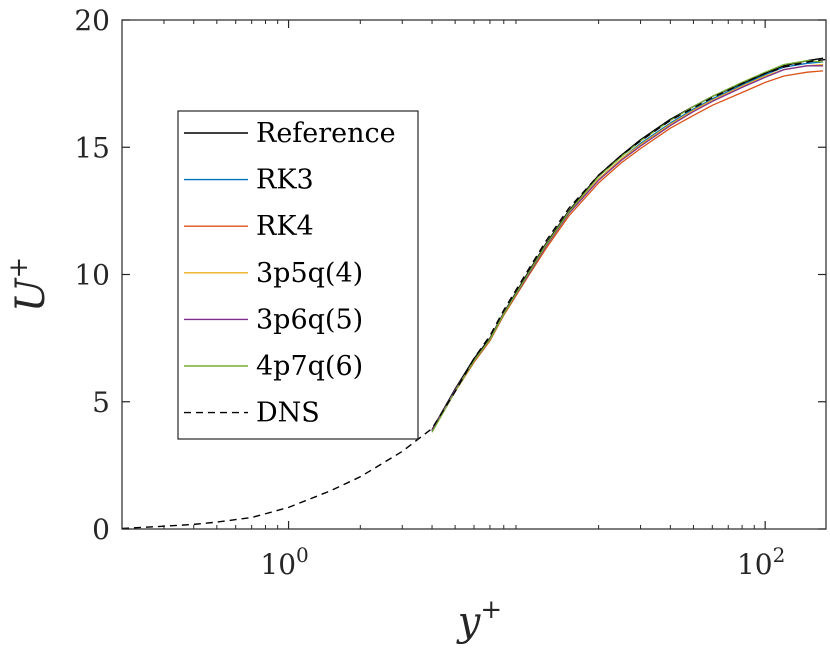  I want to click on y-tick-label: 20, so click(92, 20).